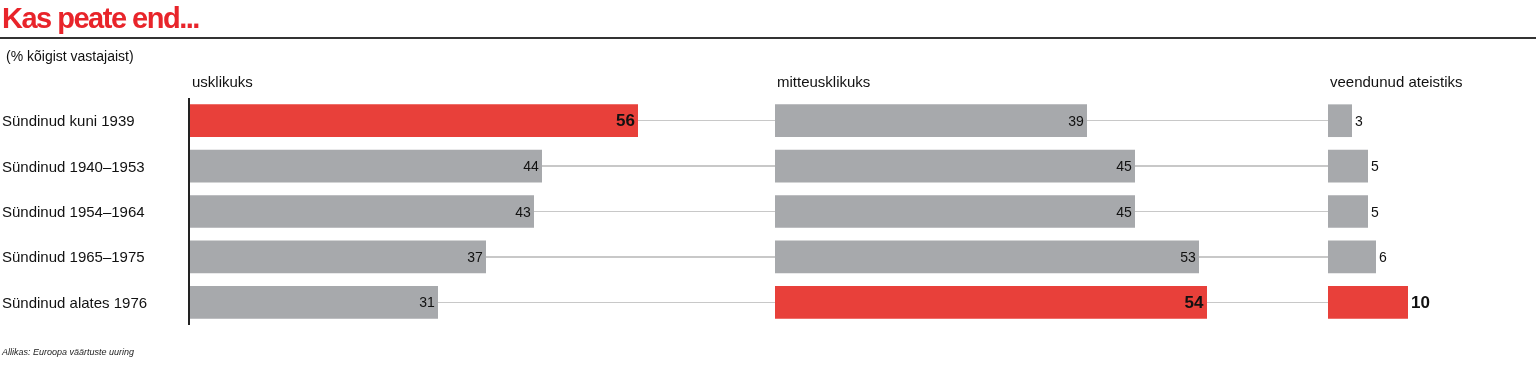 Image resolution: width=1536 pixels, height=376 pixels. What do you see at coordinates (1188, 256) in the screenshot?
I see `data-label: 53` at bounding box center [1188, 256].